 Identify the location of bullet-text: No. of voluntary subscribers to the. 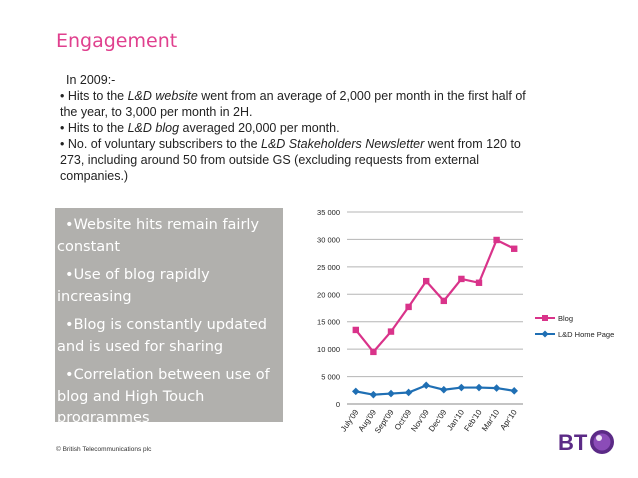
(164, 144).